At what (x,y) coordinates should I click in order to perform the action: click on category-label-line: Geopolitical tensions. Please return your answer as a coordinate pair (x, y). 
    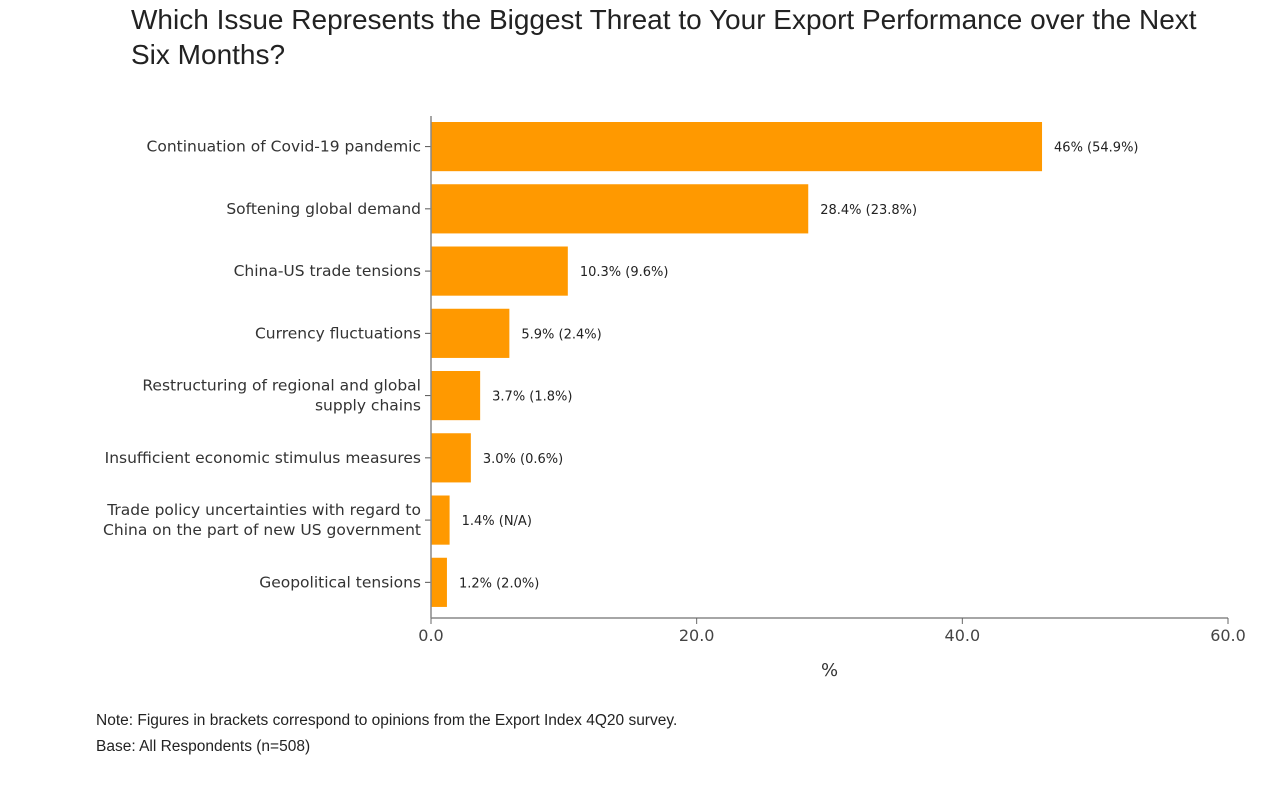
    Looking at the image, I should click on (340, 582).